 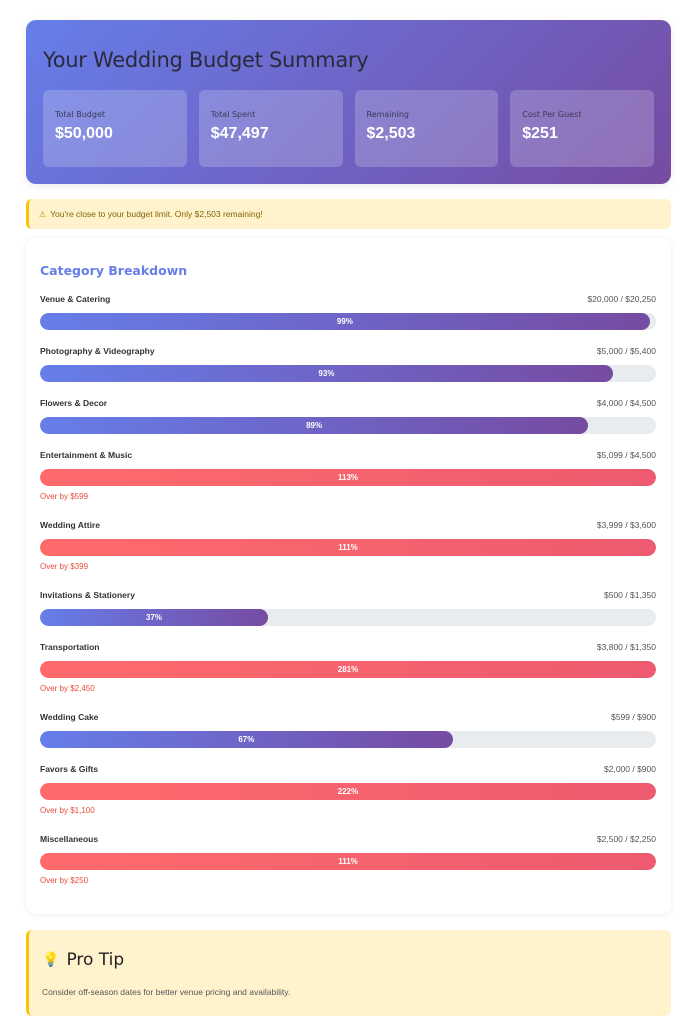 What do you see at coordinates (70, 647) in the screenshot?
I see `category-name: Transportation` at bounding box center [70, 647].